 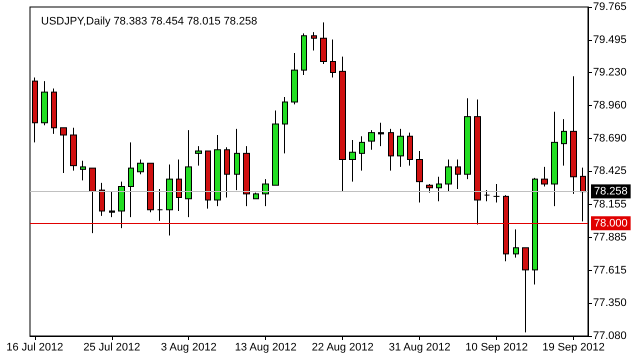 I want to click on y-tick-label: 79.765, so click(x=610, y=7).